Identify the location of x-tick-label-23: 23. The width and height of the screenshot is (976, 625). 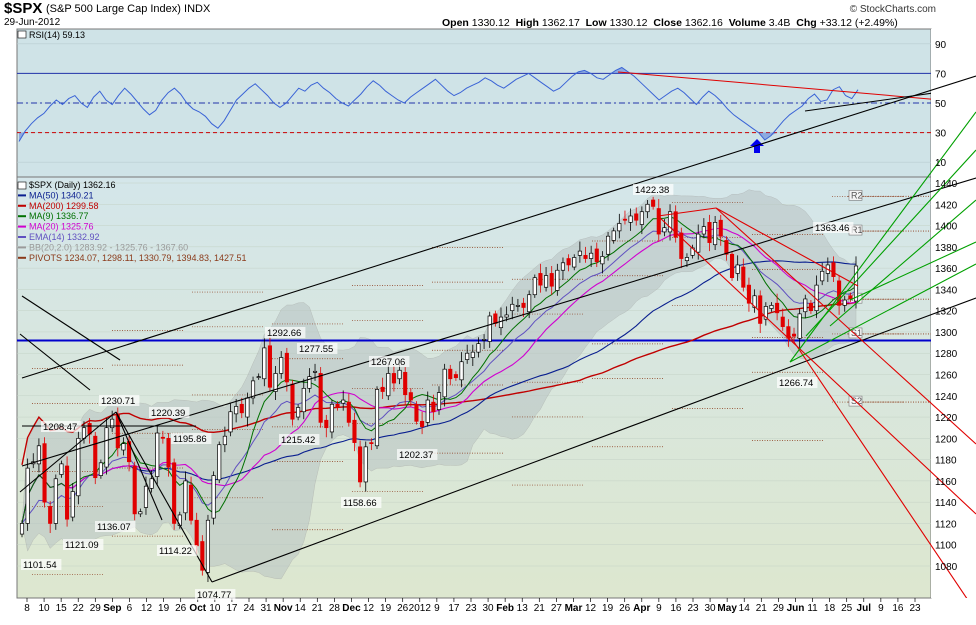
(471, 608).